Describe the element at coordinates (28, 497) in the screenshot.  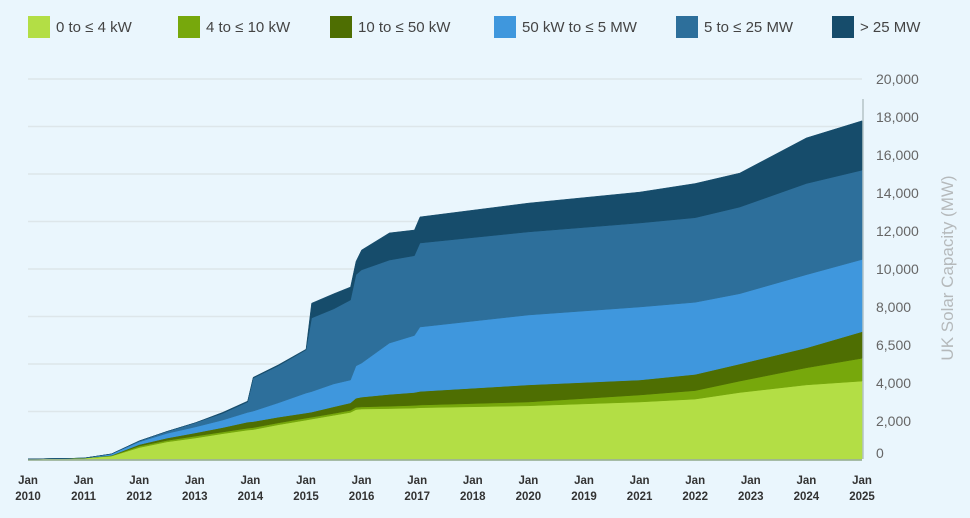
I see `x-tick-label-year: 2010` at that location.